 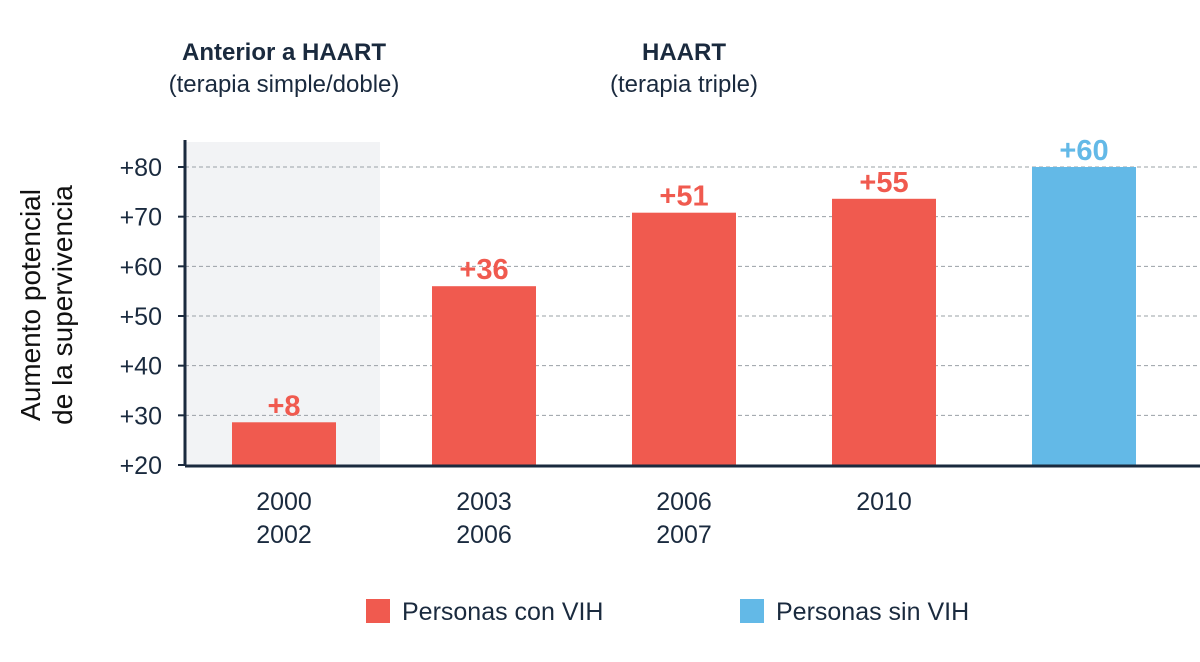 What do you see at coordinates (141, 466) in the screenshot?
I see `y-tick-label: +20` at bounding box center [141, 466].